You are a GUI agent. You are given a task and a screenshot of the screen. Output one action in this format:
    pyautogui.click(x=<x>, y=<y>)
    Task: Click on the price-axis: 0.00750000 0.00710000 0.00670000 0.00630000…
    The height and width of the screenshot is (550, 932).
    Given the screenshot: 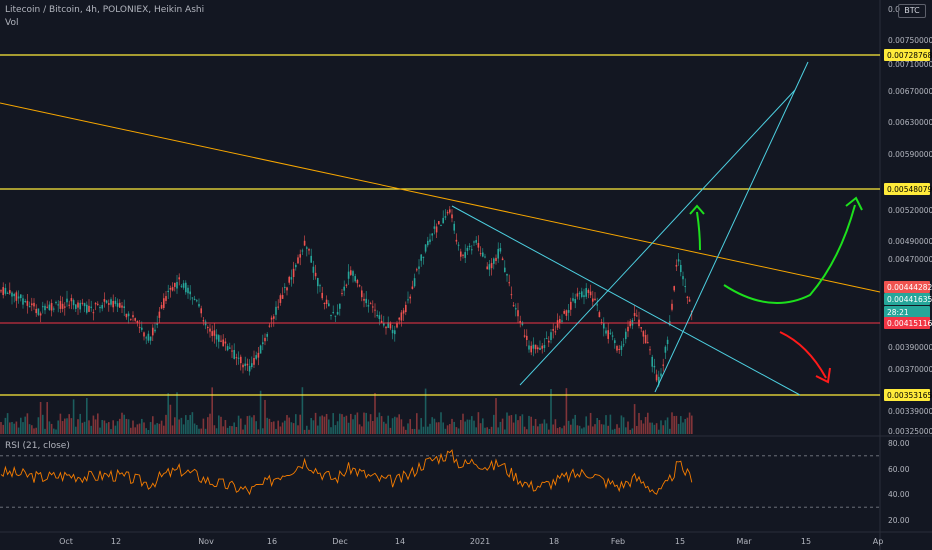 What is the action you would take?
    pyautogui.click(x=908, y=265)
    